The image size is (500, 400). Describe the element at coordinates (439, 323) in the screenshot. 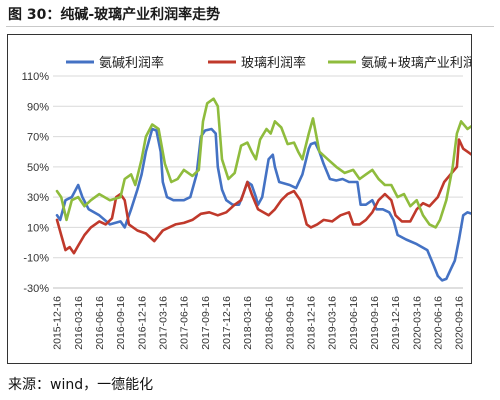

I see `x-tick-label: 2020-06-16` at that location.